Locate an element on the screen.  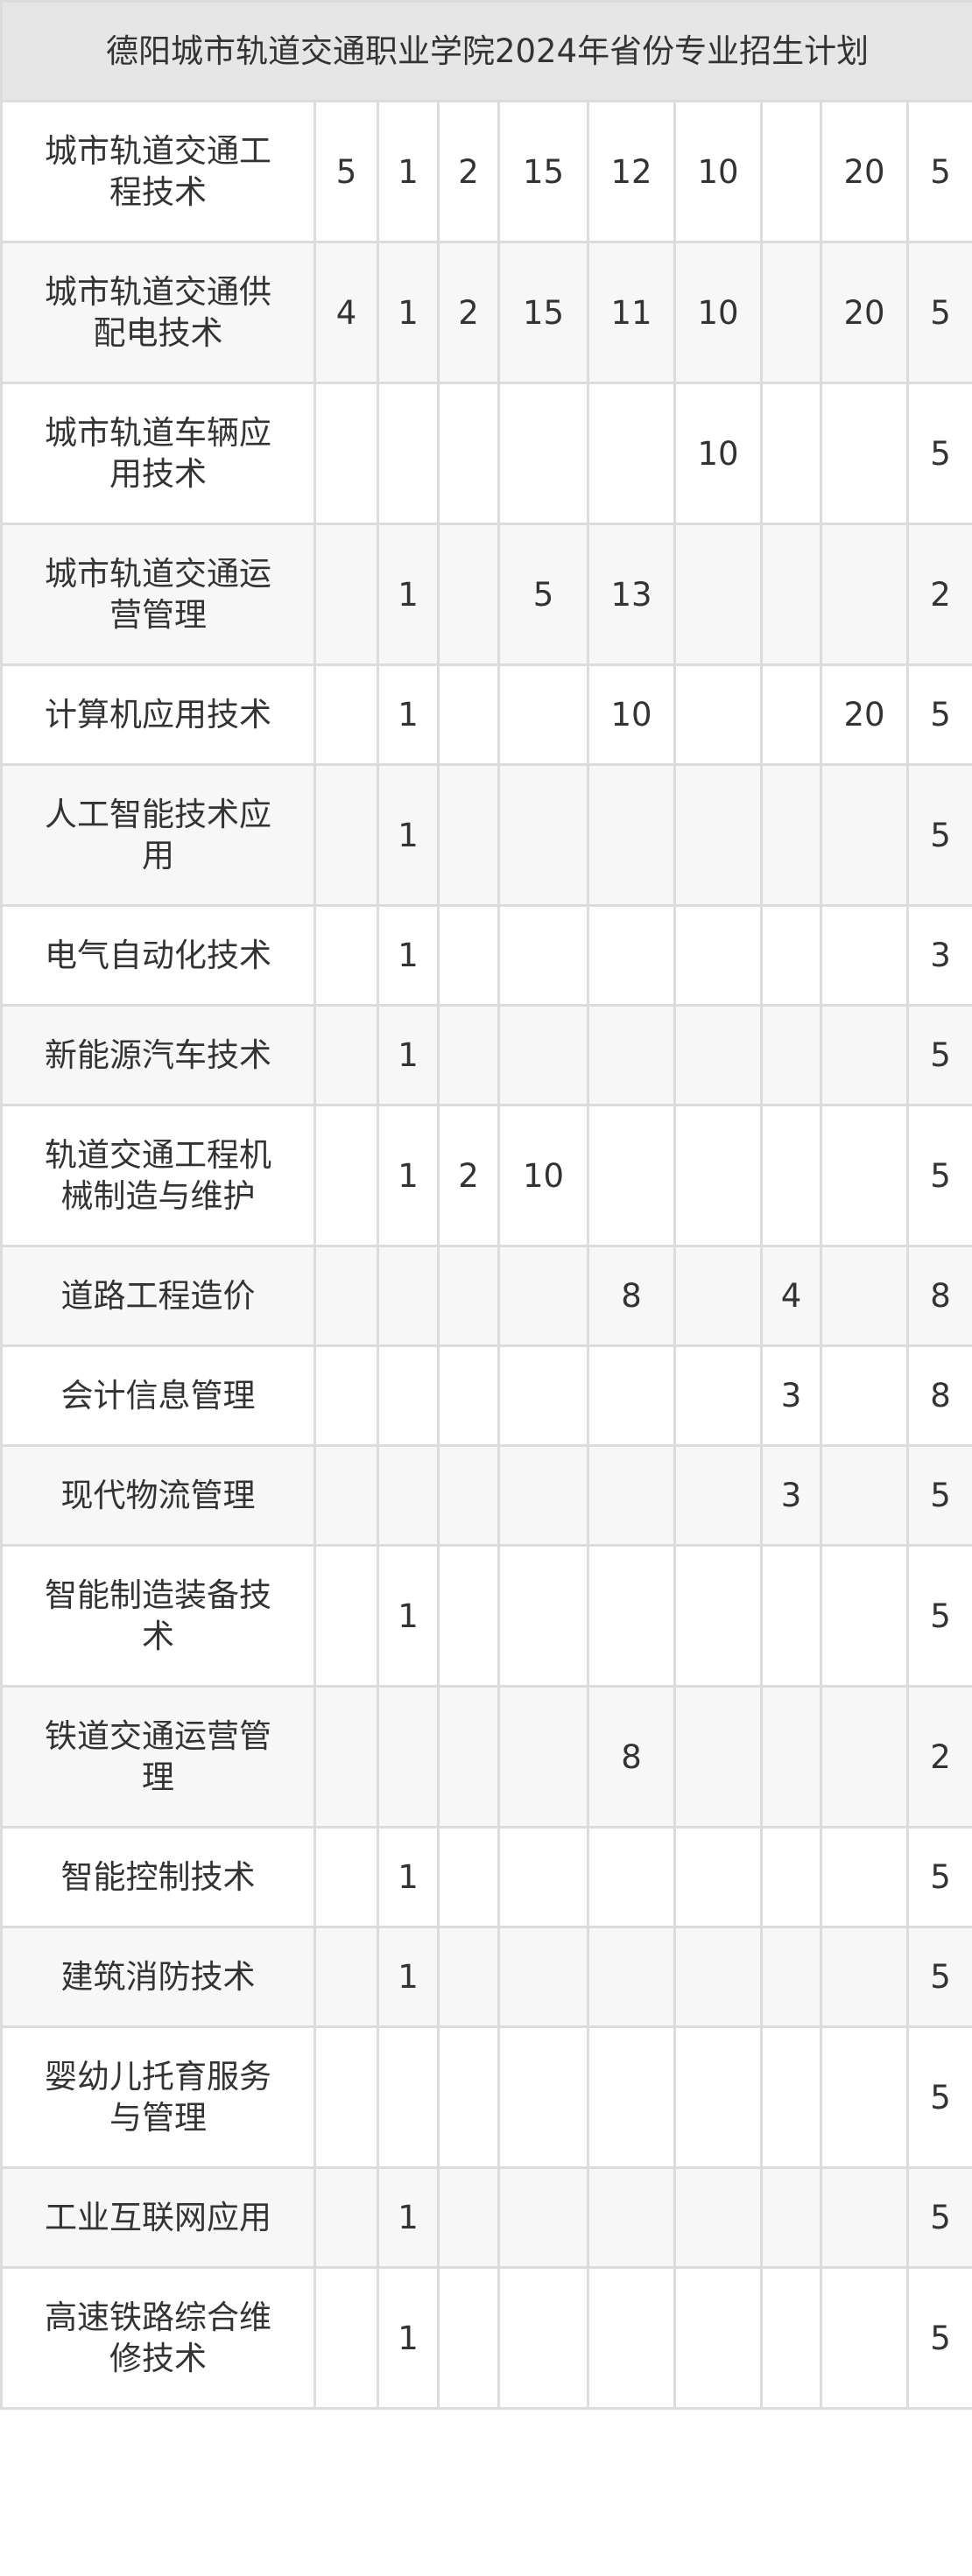
major-name-cell: 高速铁路综合维修技术 is located at coordinates (158, 2338).